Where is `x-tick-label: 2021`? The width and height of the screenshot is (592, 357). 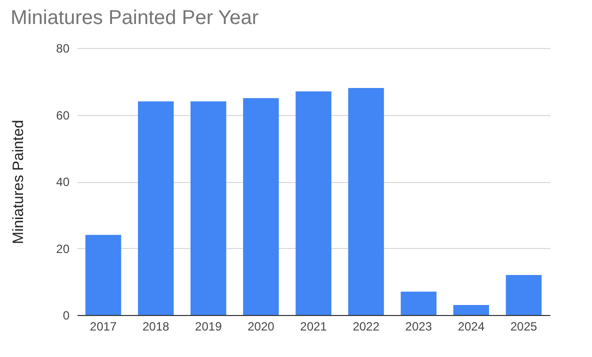
x-tick-label: 2021 is located at coordinates (314, 327).